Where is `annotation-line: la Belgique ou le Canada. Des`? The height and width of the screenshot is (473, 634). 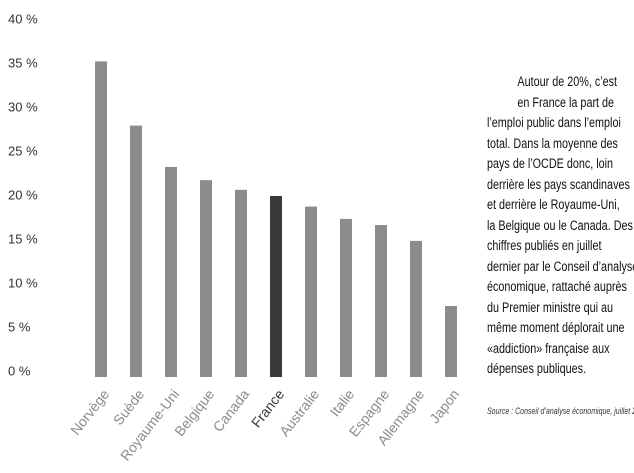
annotation-line: la Belgique ou le Canada. Des is located at coordinates (560, 225).